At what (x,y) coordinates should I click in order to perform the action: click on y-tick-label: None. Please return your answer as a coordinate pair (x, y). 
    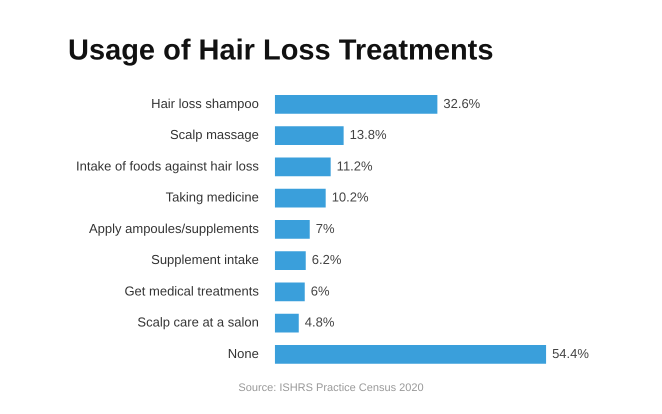
    Looking at the image, I should click on (243, 353).